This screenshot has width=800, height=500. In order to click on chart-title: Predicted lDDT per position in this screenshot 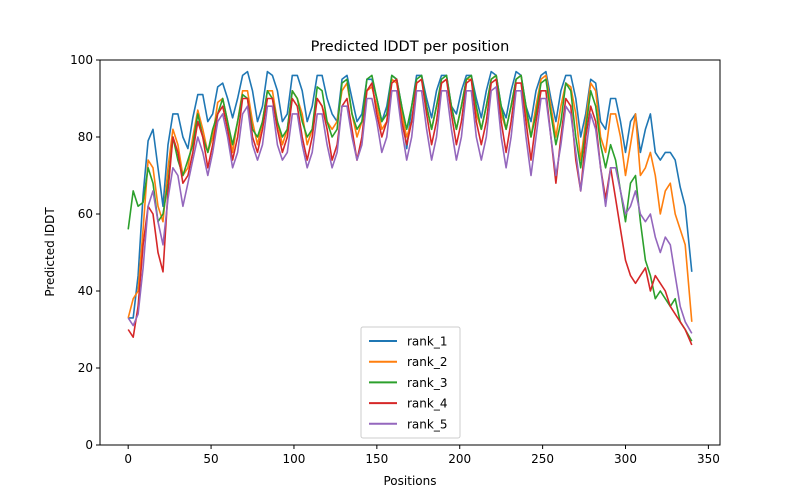, I will do `click(410, 47)`.